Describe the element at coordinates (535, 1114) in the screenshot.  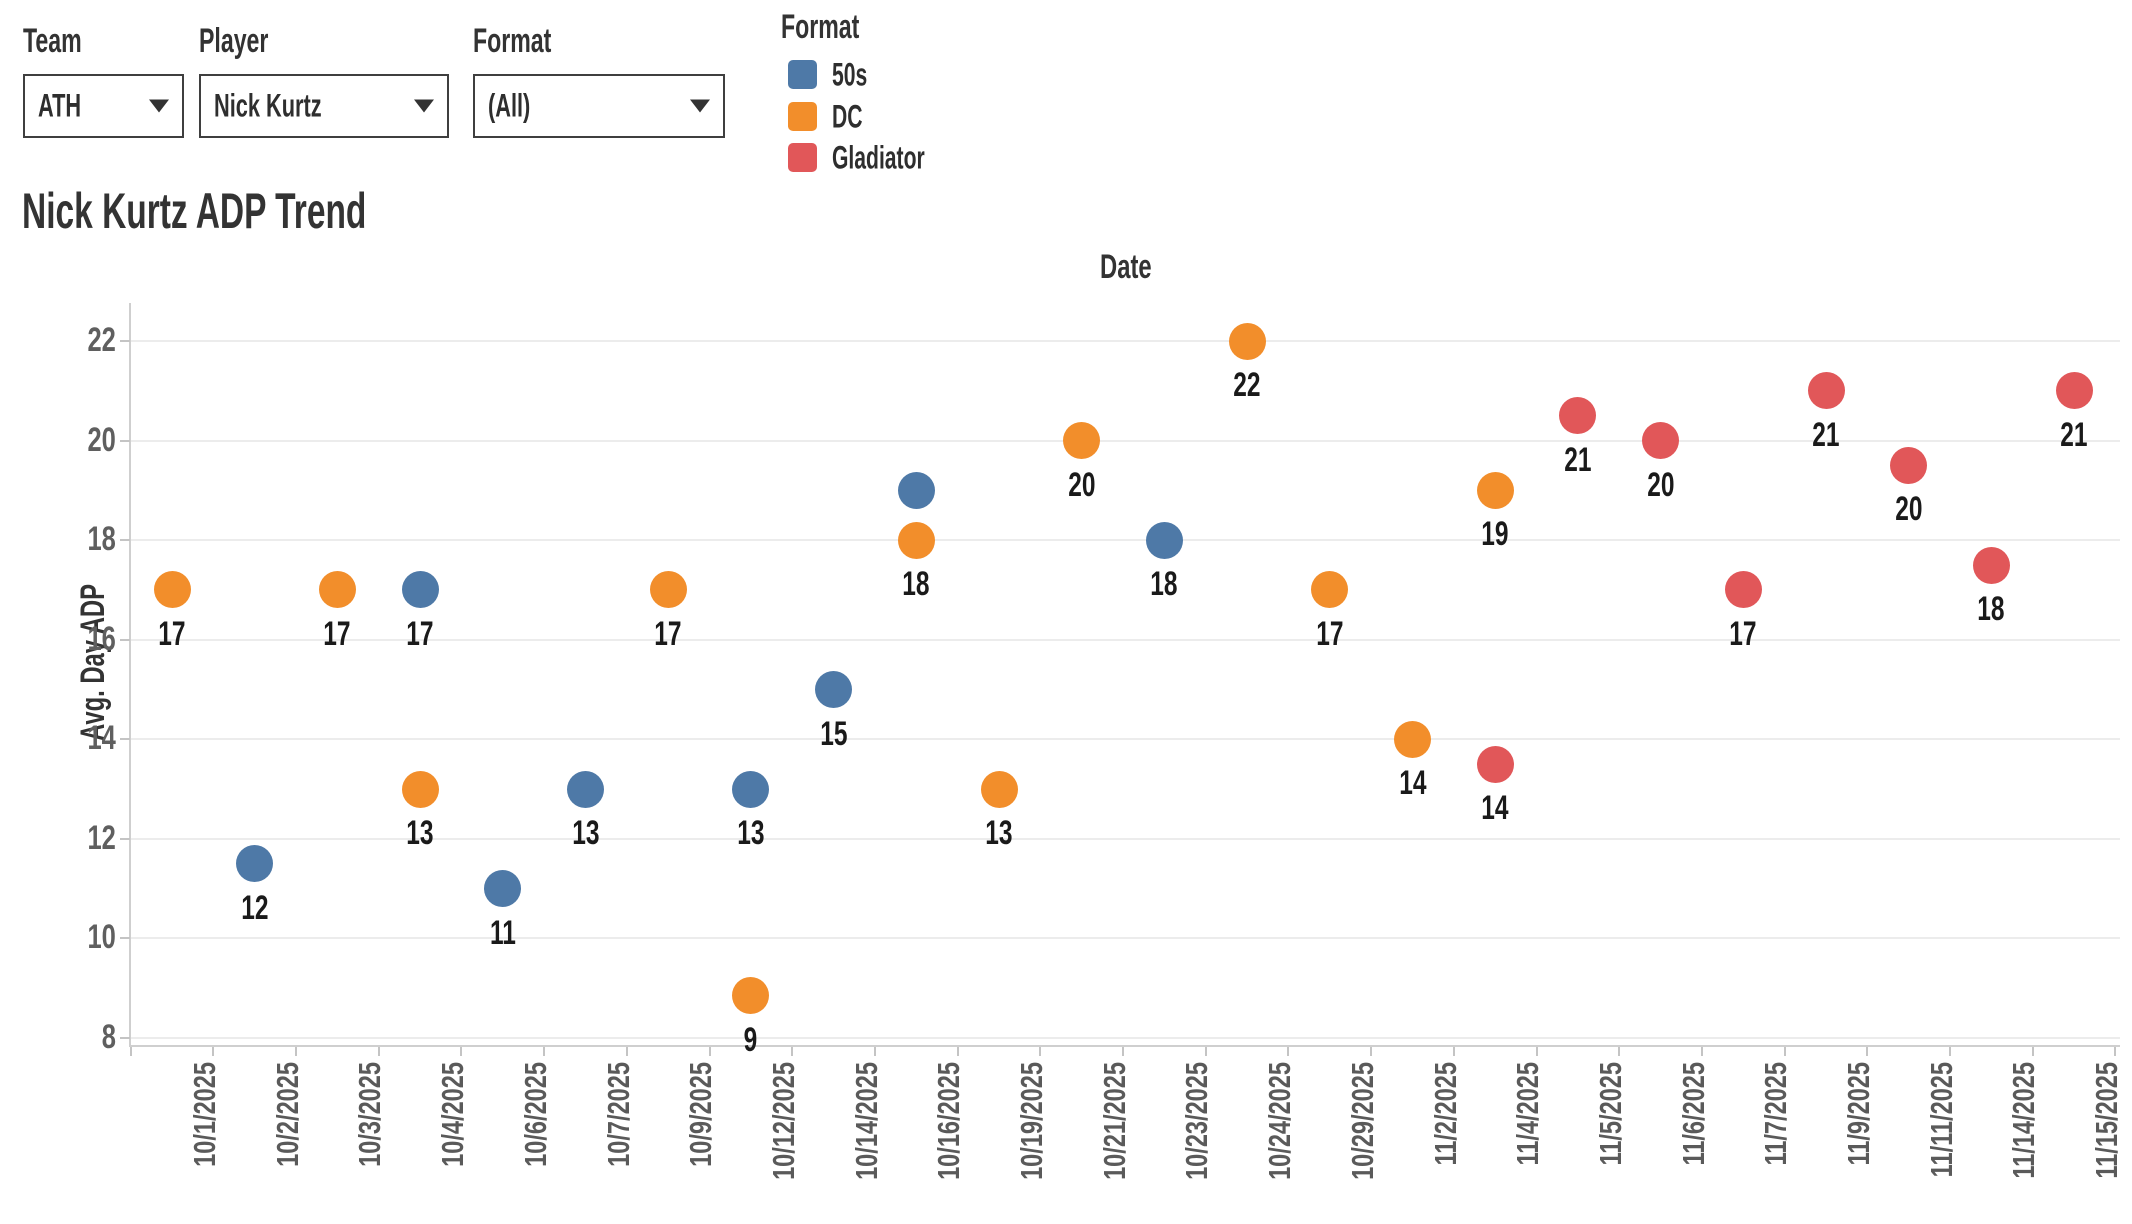
I see `x-axis-label: 10/6/2025` at that location.